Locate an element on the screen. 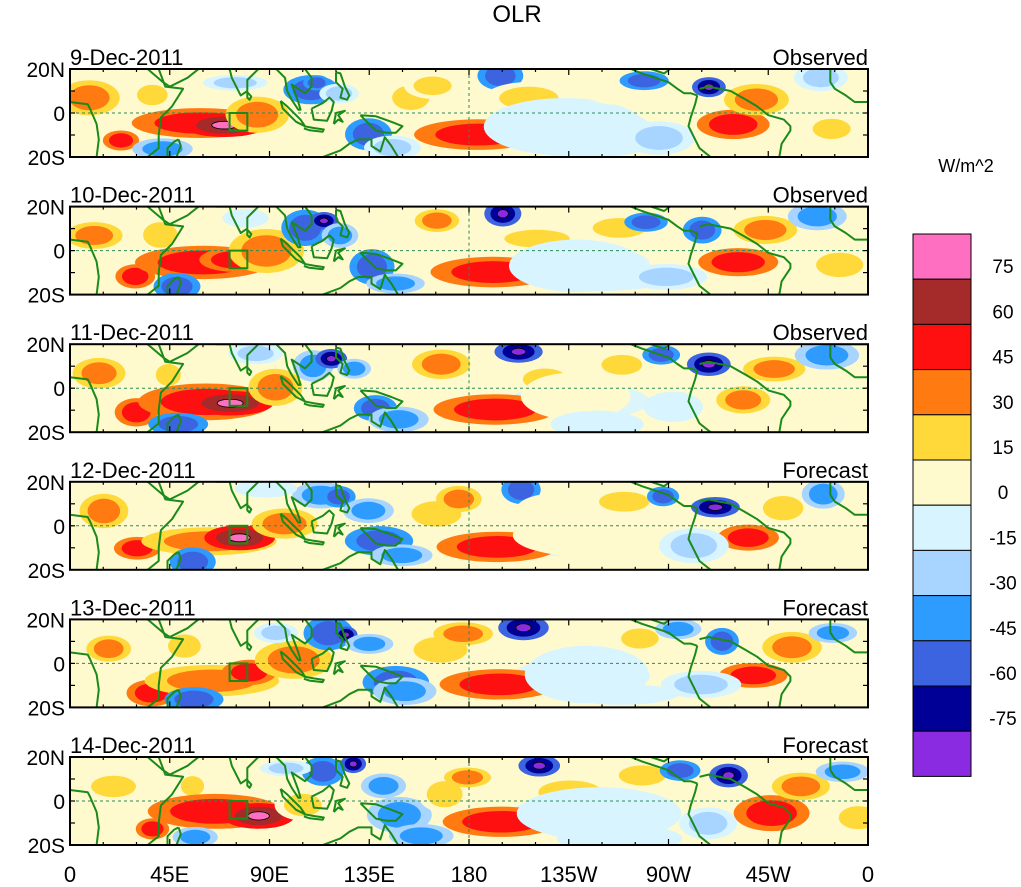 The image size is (1021, 887). panel-date: 9-Dec-2011 is located at coordinates (126, 57).